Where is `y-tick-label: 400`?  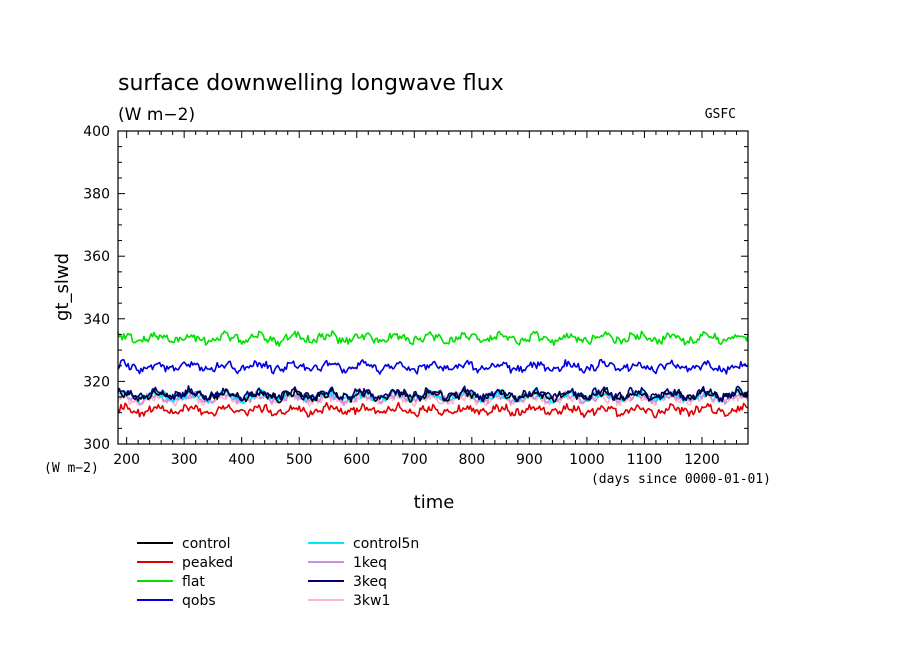
y-tick-label: 400 is located at coordinates (96, 132).